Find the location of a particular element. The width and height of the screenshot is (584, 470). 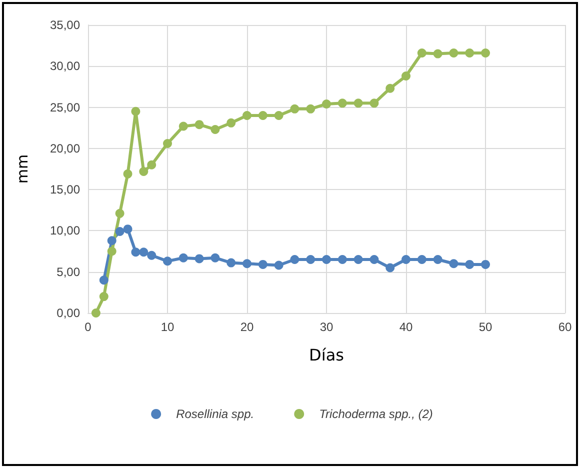

x-tick-label: 60 is located at coordinates (565, 327).